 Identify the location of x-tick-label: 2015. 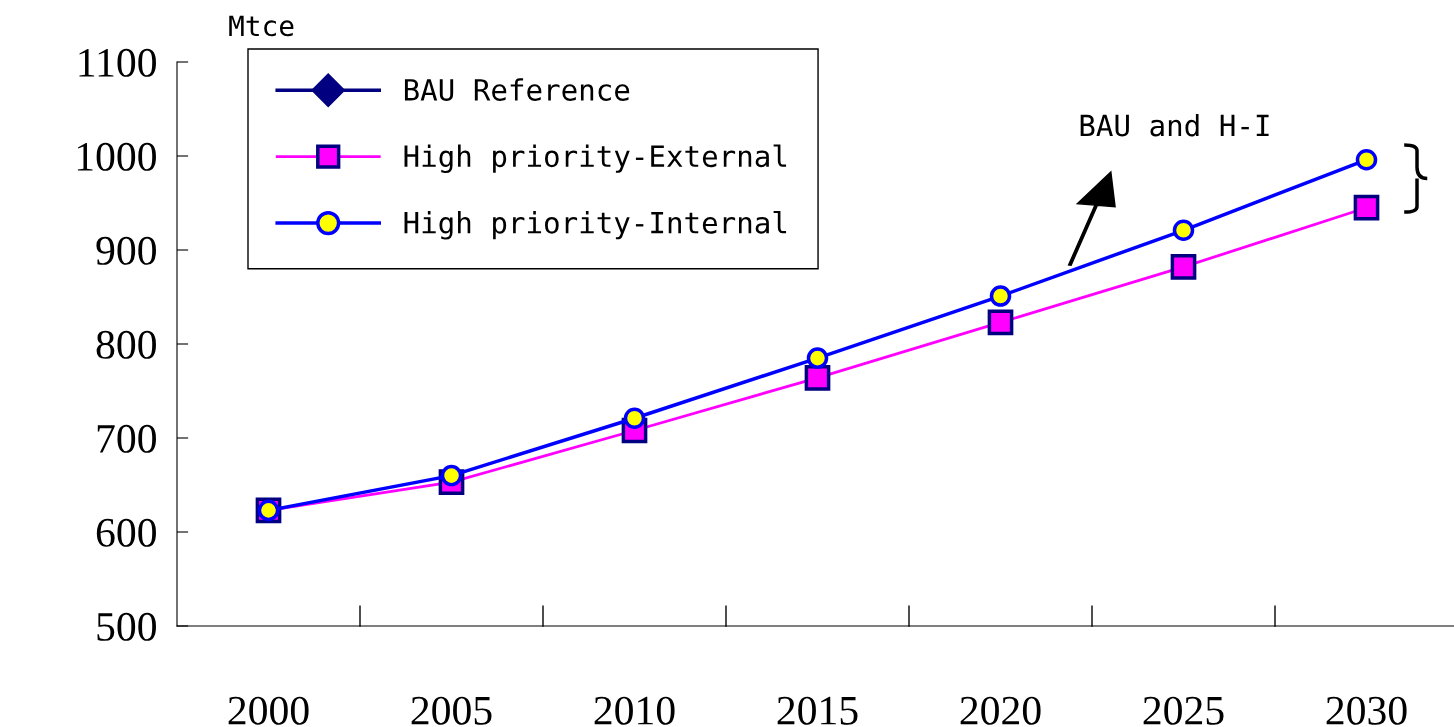
(817, 710).